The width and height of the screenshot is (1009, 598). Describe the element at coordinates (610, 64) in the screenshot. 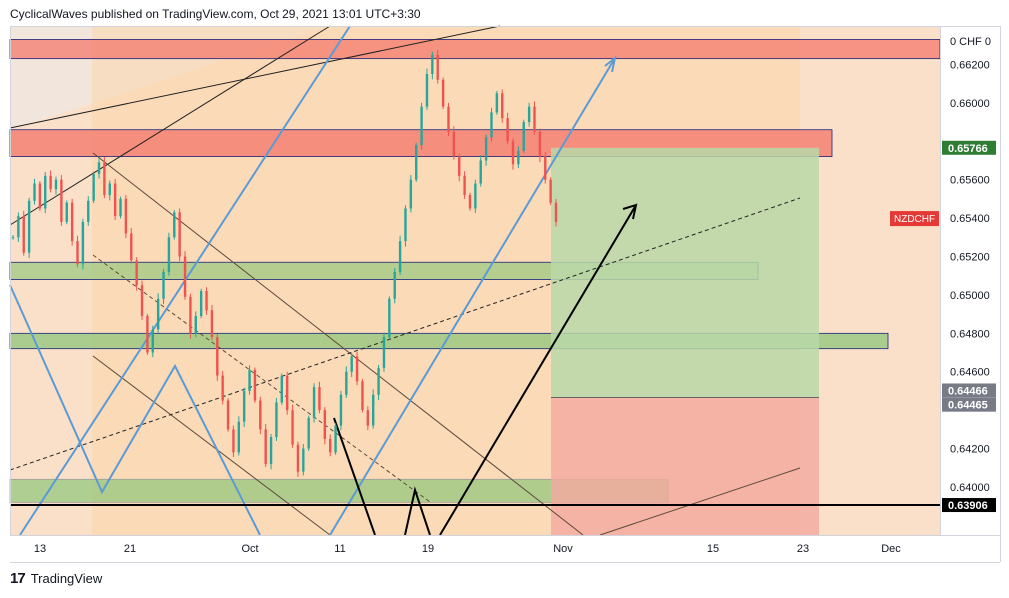

I see `blue-arrow-head` at that location.